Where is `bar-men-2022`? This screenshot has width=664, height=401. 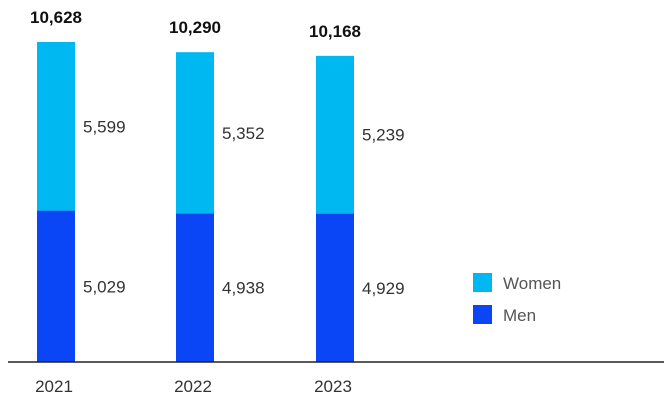 bar-men-2022 is located at coordinates (195, 287).